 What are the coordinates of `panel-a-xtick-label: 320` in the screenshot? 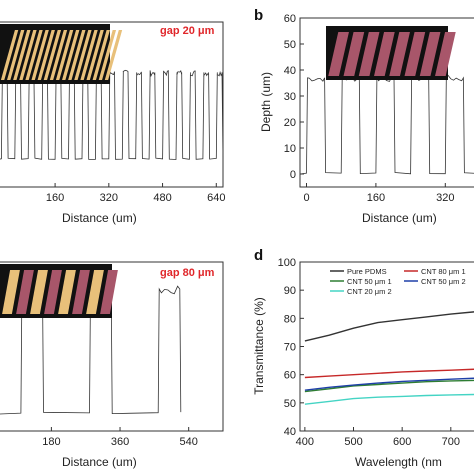 It's located at (109, 198).